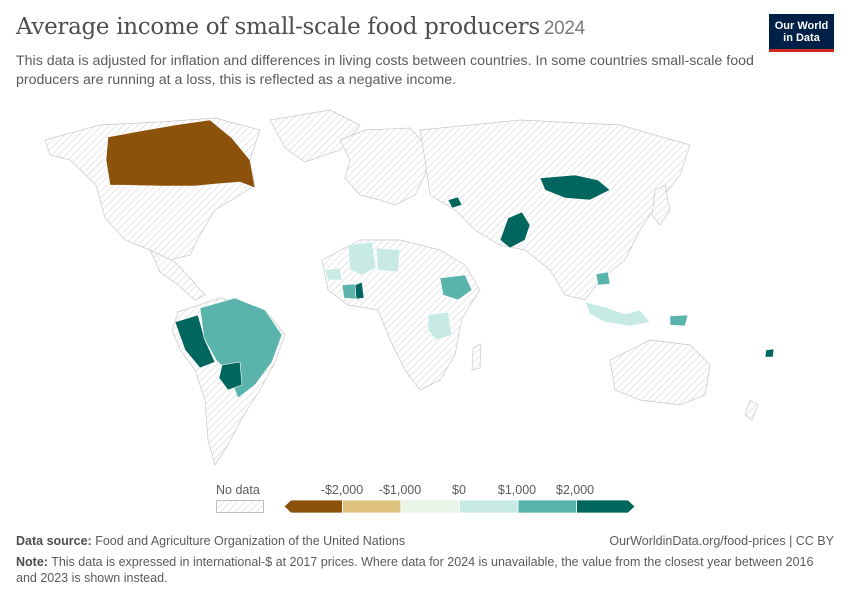  I want to click on legend-tick-neg2000: -$2,000, so click(342, 490).